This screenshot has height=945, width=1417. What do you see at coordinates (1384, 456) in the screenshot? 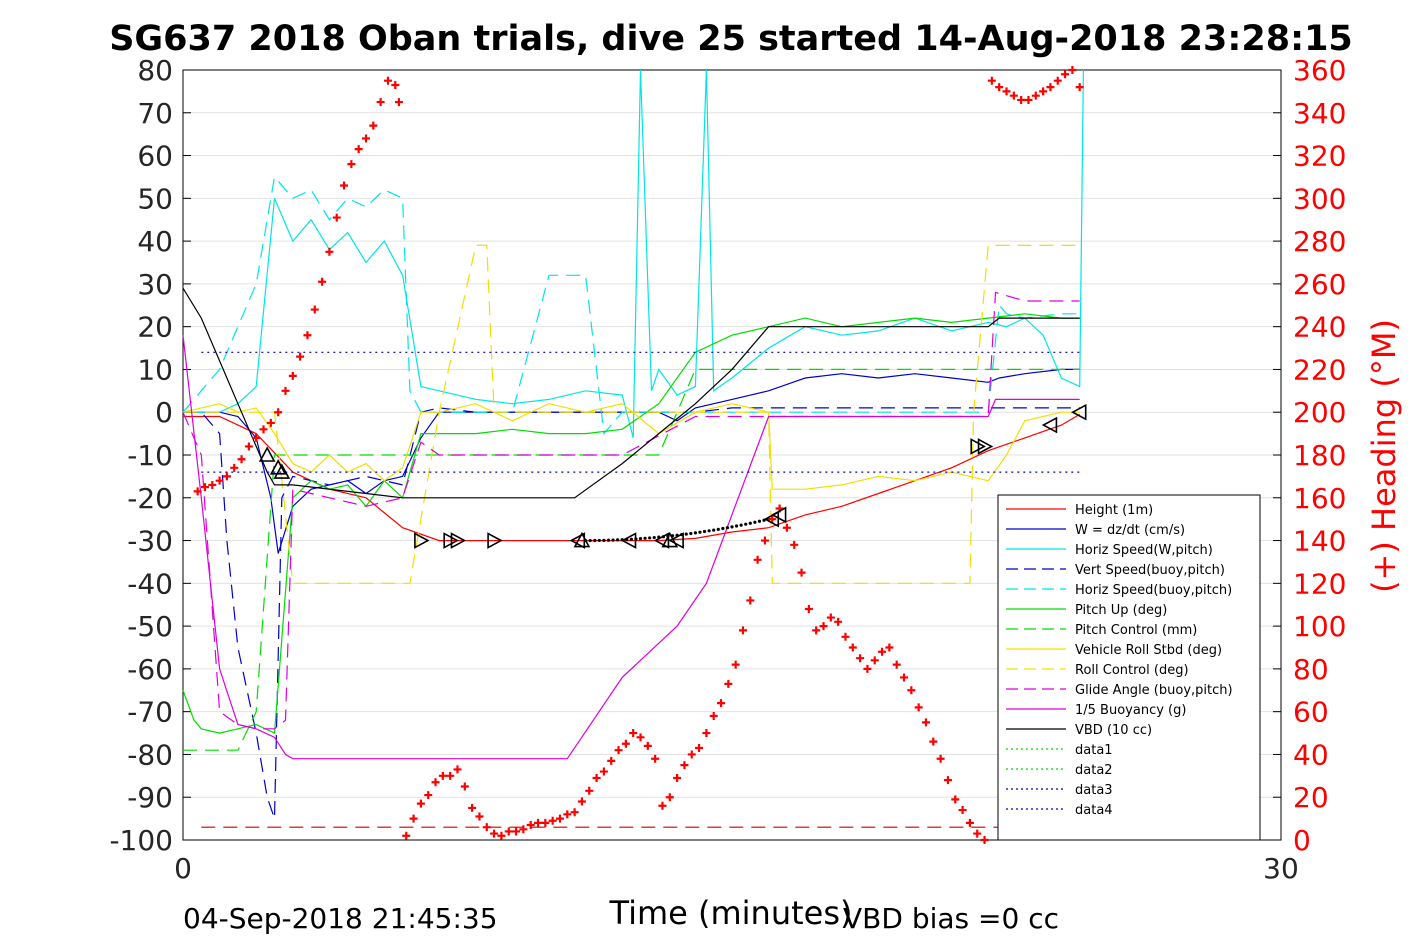
I see `y2-axis-label: (+) Heading (°M)` at bounding box center [1384, 456].